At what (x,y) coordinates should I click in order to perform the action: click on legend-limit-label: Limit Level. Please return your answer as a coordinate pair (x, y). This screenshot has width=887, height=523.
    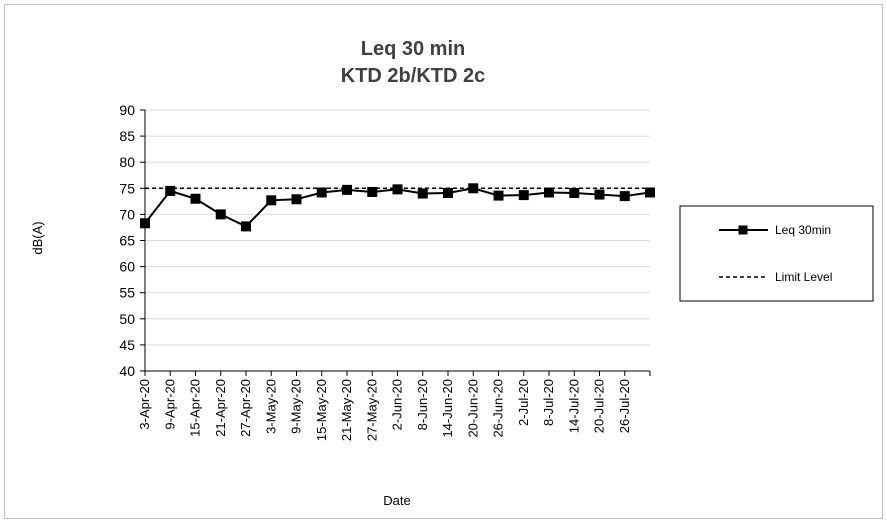
    Looking at the image, I should click on (803, 277).